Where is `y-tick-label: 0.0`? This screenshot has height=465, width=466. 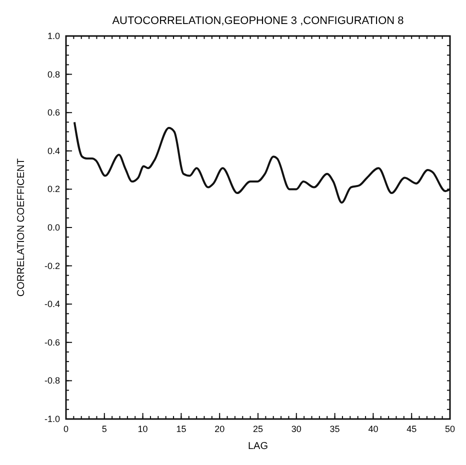
y-tick-label: 0.0 is located at coordinates (53, 227).